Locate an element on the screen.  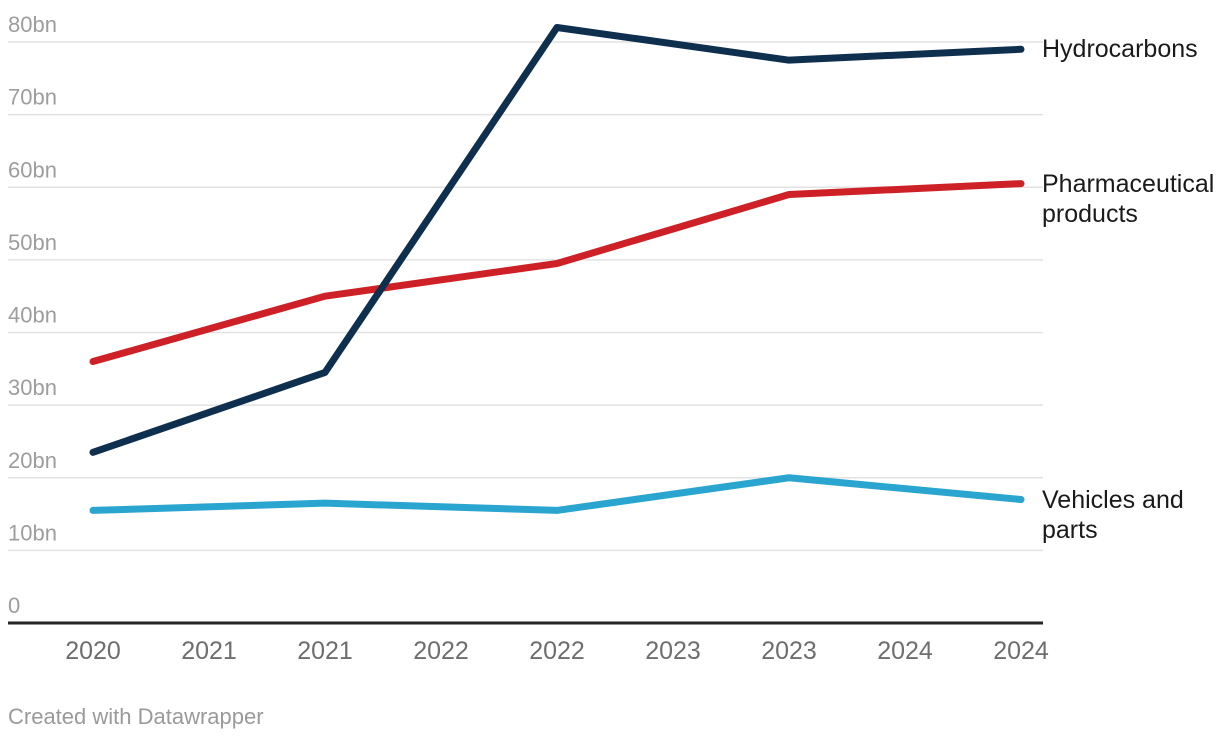
y-tick-label: 0 is located at coordinates (14, 605).